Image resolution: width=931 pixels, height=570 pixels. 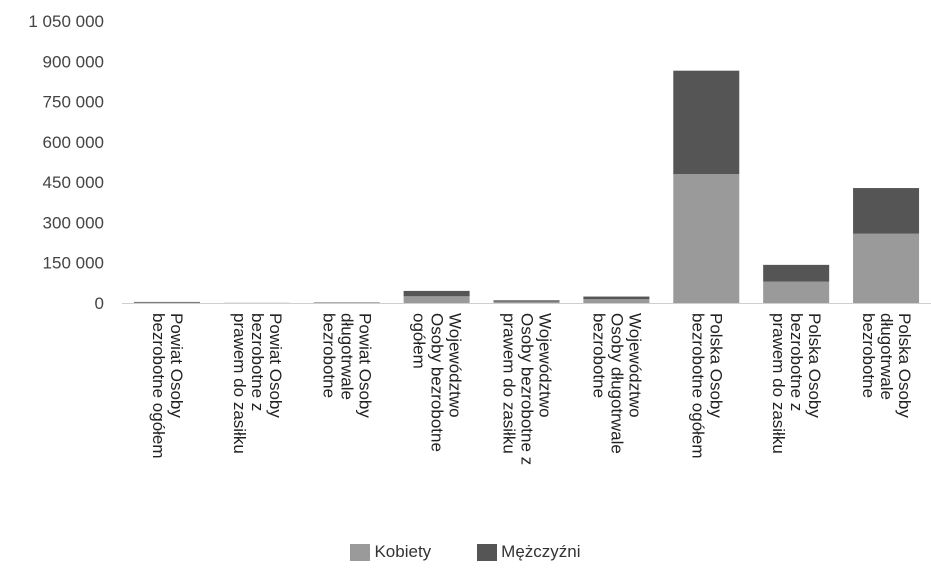 What do you see at coordinates (99, 303) in the screenshot?
I see `y-tick-label: 0` at bounding box center [99, 303].